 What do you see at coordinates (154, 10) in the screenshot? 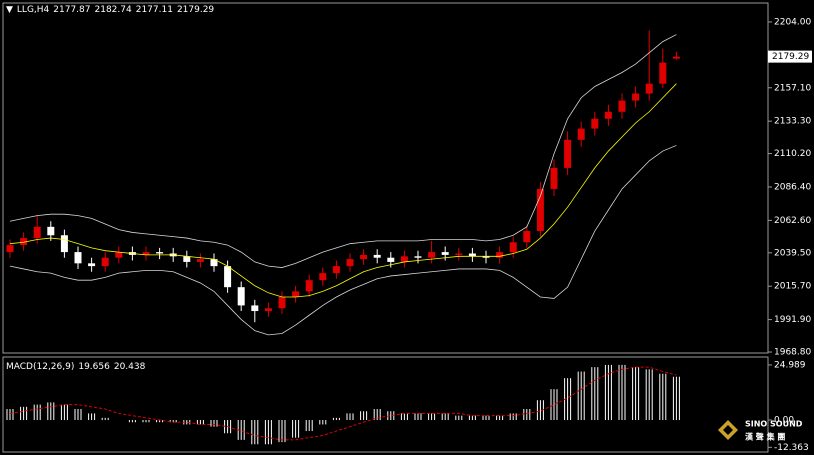
I see `last-low: 2177.11` at bounding box center [154, 10].